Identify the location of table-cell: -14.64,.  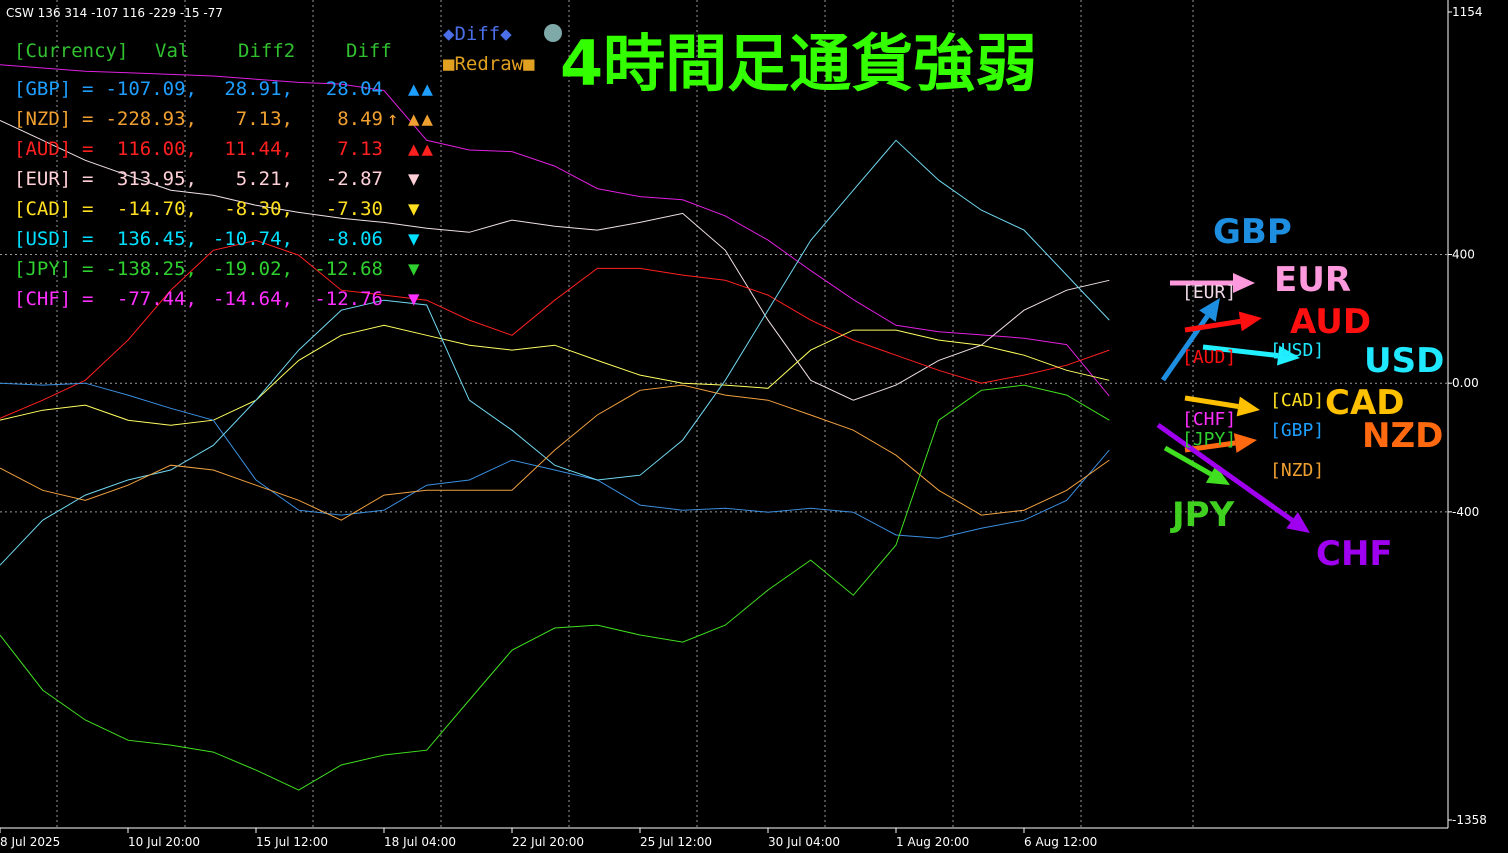
(253, 299).